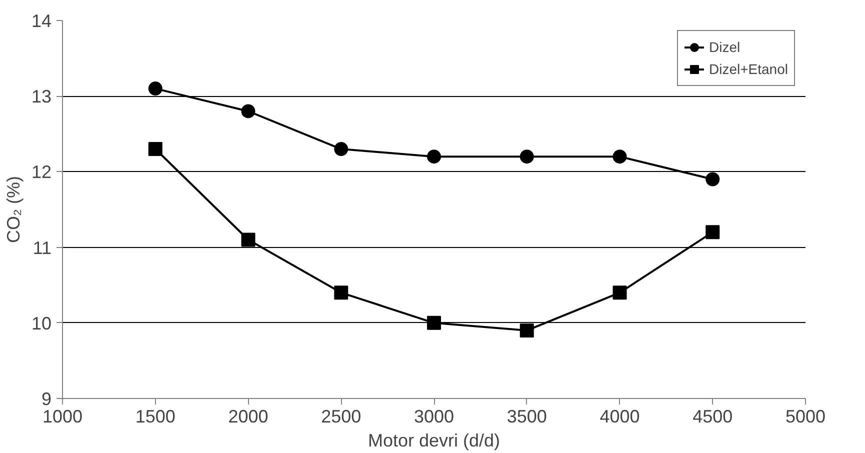  I want to click on x-tick-label: 3000, so click(434, 416).